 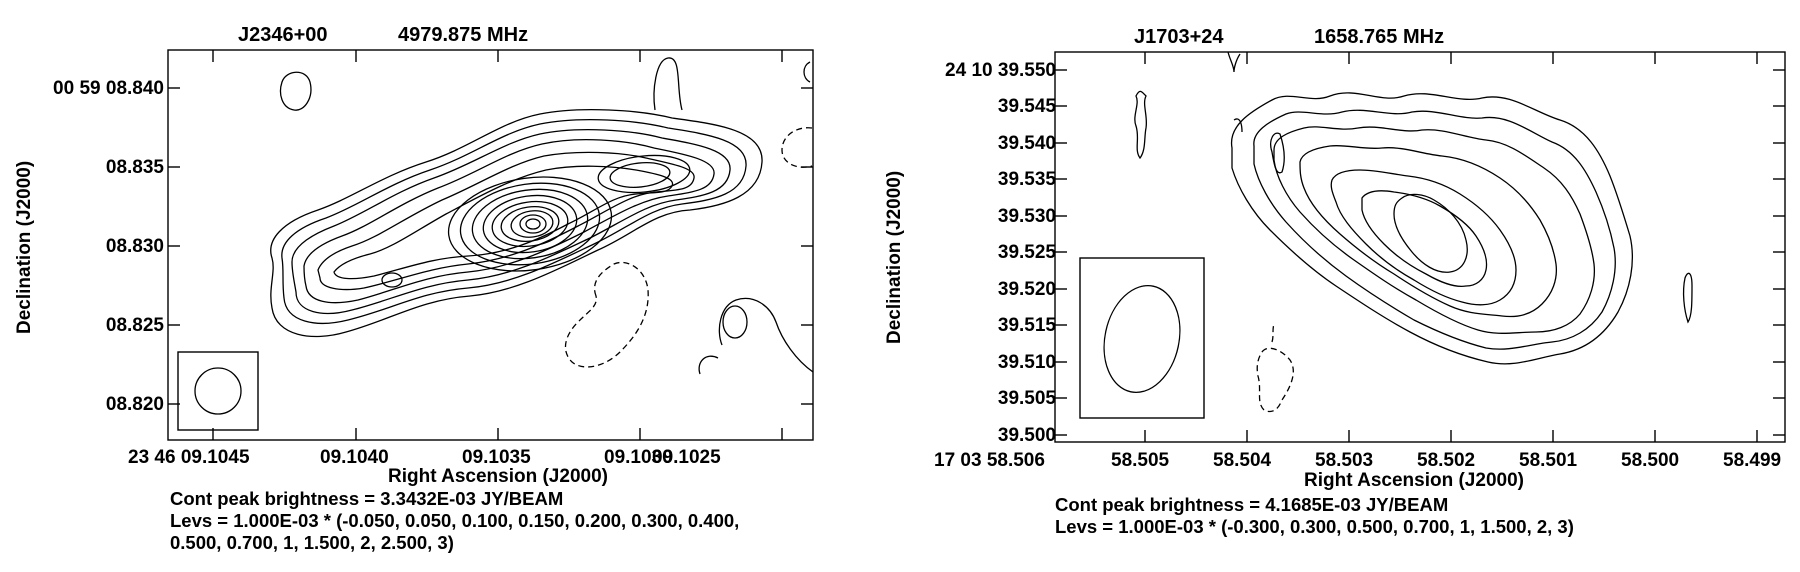 I want to click on y-tick-label: 00 59 08.840, so click(x=108, y=88).